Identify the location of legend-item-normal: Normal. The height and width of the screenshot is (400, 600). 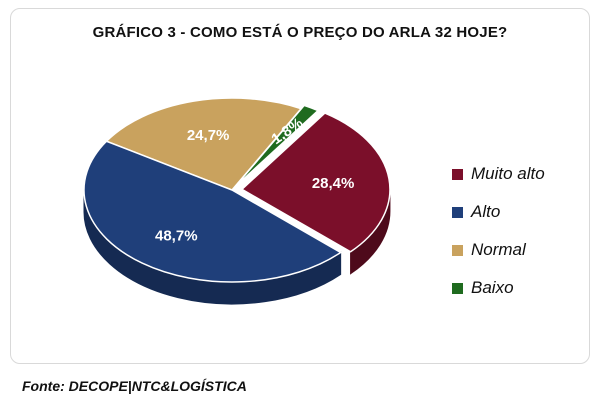
(498, 250).